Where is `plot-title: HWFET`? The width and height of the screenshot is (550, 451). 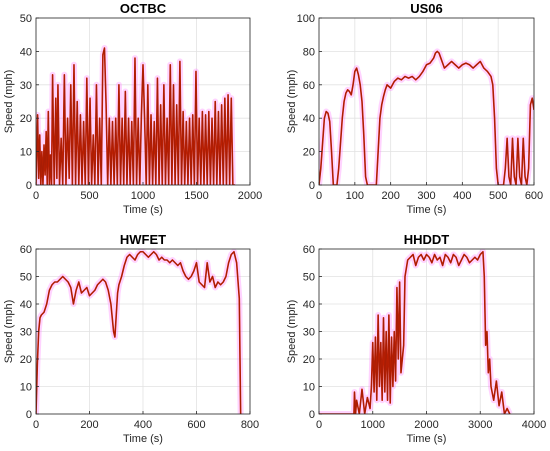 plot-title: HWFET is located at coordinates (143, 239).